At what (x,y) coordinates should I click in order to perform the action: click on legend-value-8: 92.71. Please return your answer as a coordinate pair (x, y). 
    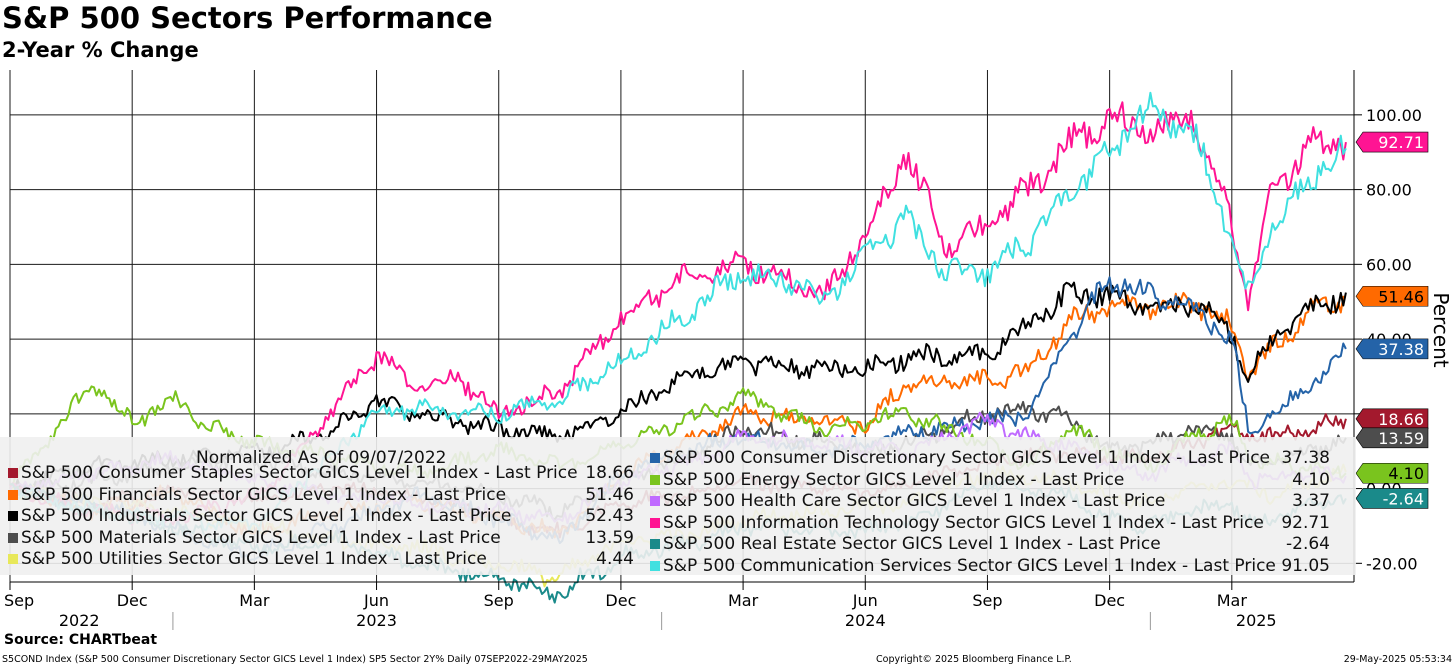
    Looking at the image, I should click on (1305, 522).